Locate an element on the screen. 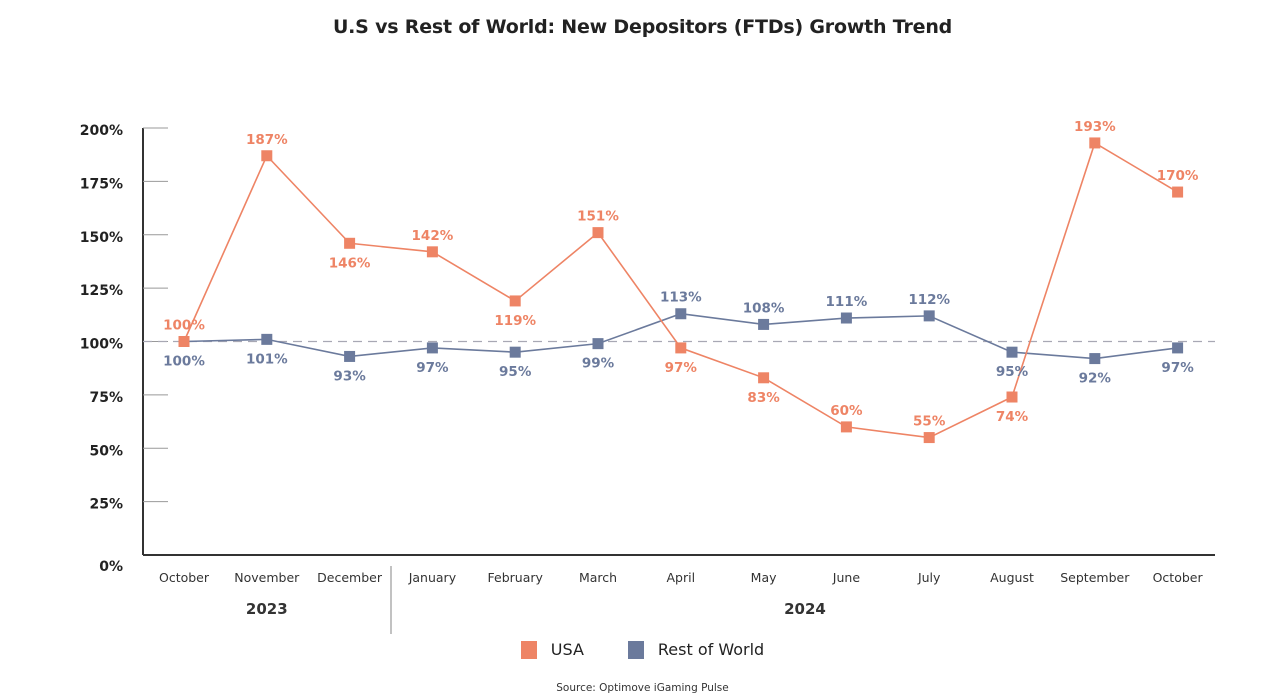 This screenshot has height=699, width=1285. data-label-rest-of-world: 93% is located at coordinates (349, 376).